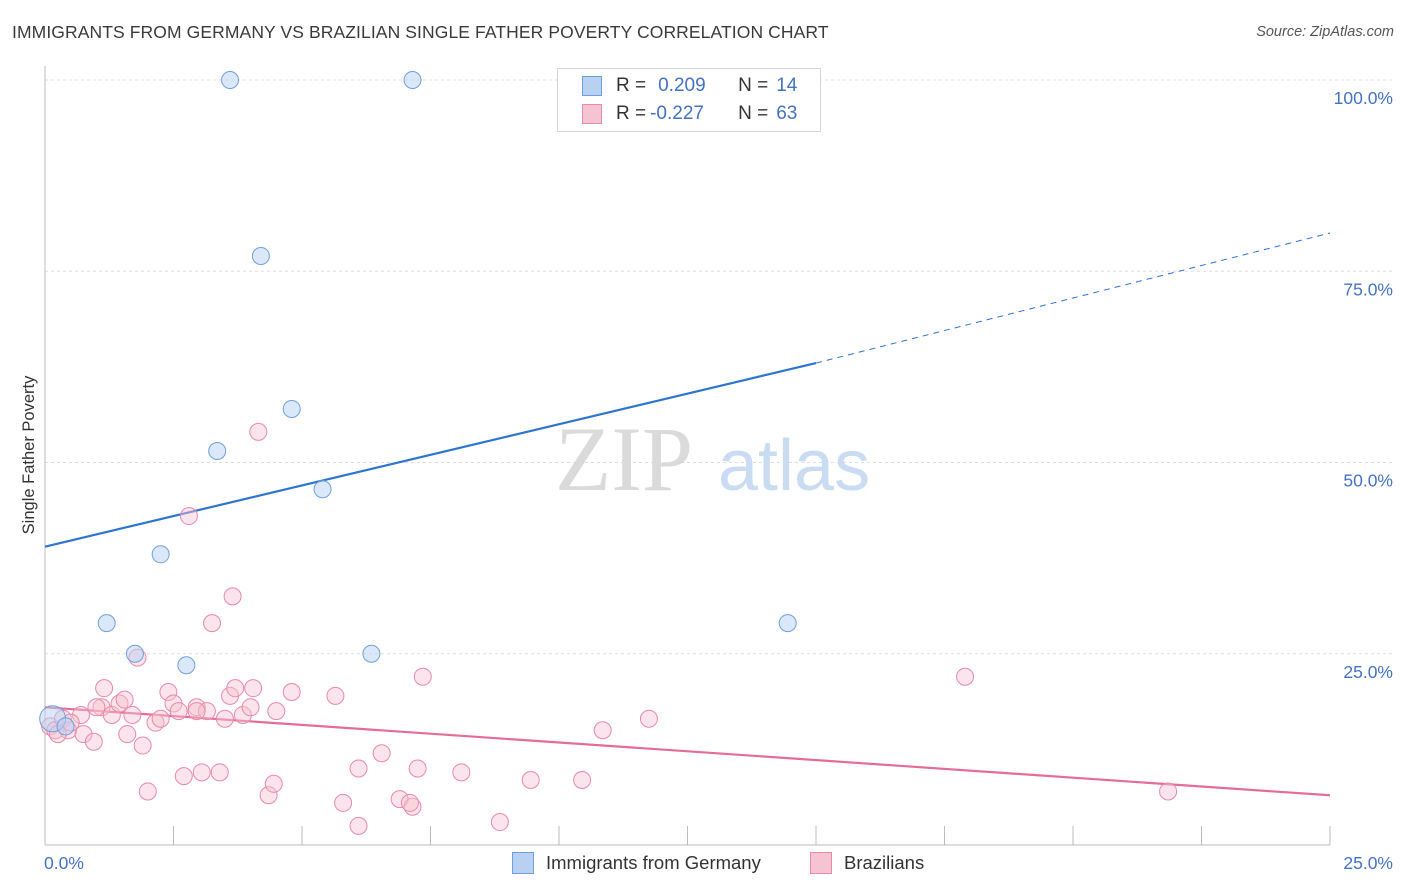 The height and width of the screenshot is (892, 1406). What do you see at coordinates (884, 862) in the screenshot?
I see `bottom-legend-label: Brazilians` at bounding box center [884, 862].